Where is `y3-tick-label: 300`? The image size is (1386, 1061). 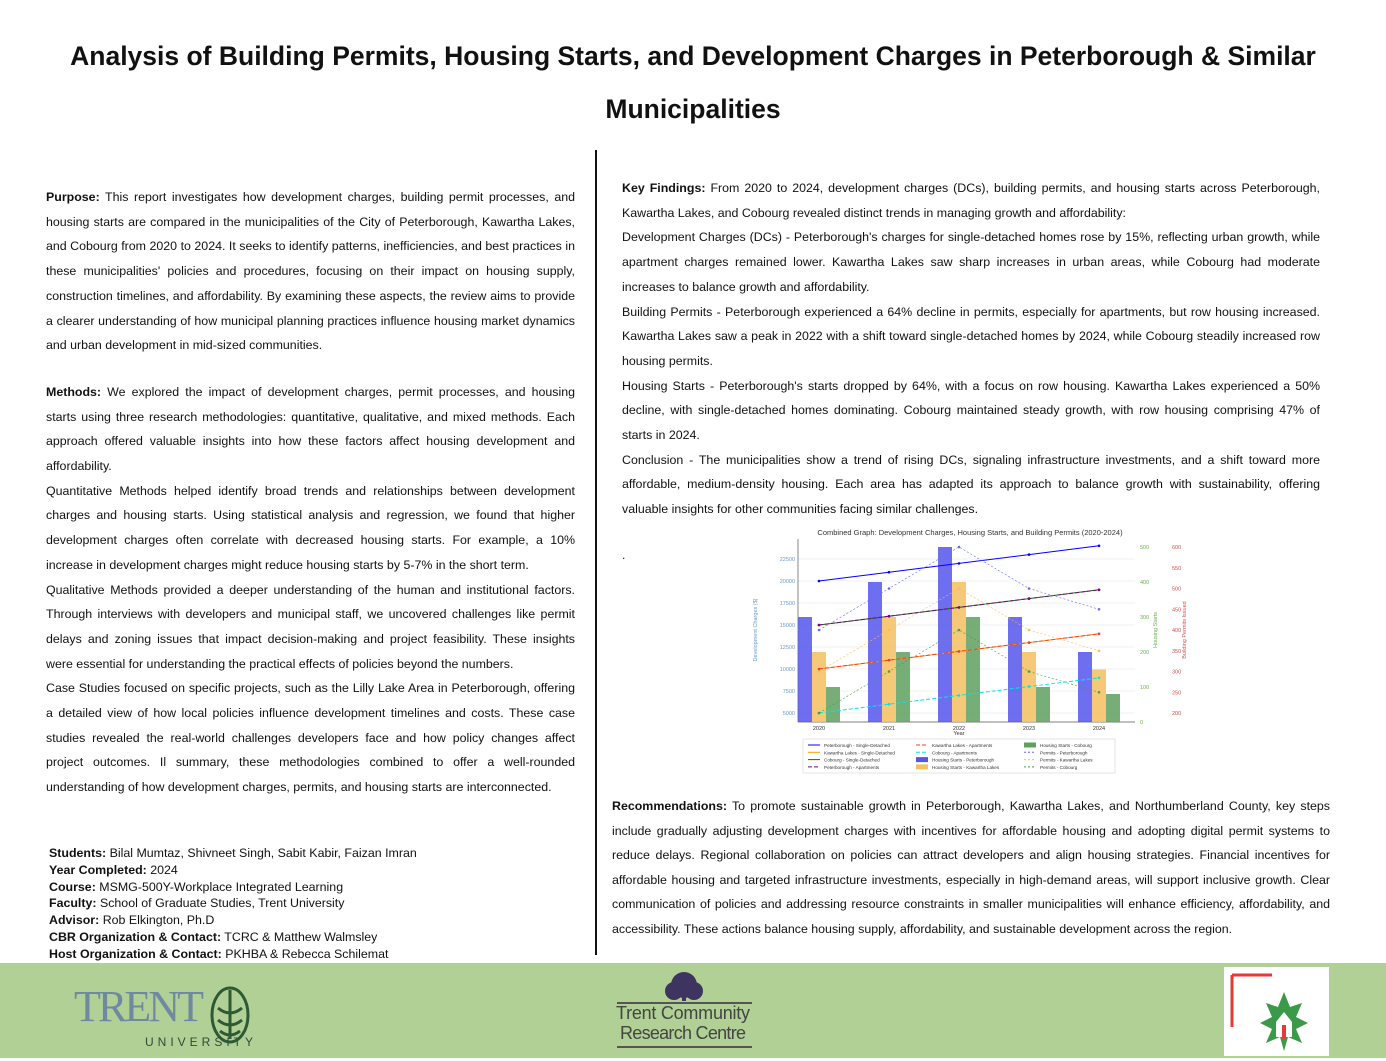
y3-tick-label: 300 is located at coordinates (1176, 673).